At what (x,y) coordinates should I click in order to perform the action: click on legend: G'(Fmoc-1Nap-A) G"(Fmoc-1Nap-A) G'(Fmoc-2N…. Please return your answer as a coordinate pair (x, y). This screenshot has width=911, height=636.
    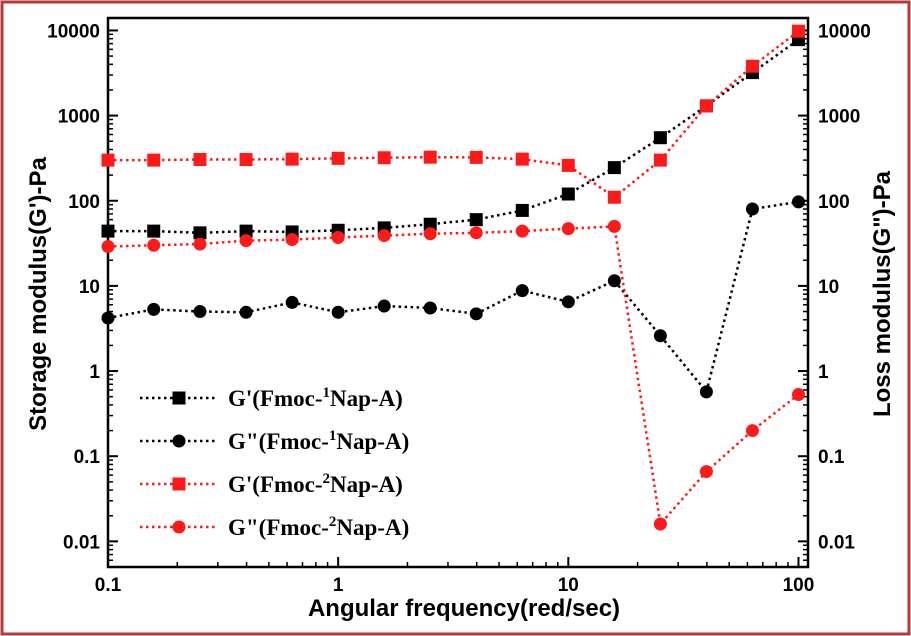
    Looking at the image, I should click on (274, 462).